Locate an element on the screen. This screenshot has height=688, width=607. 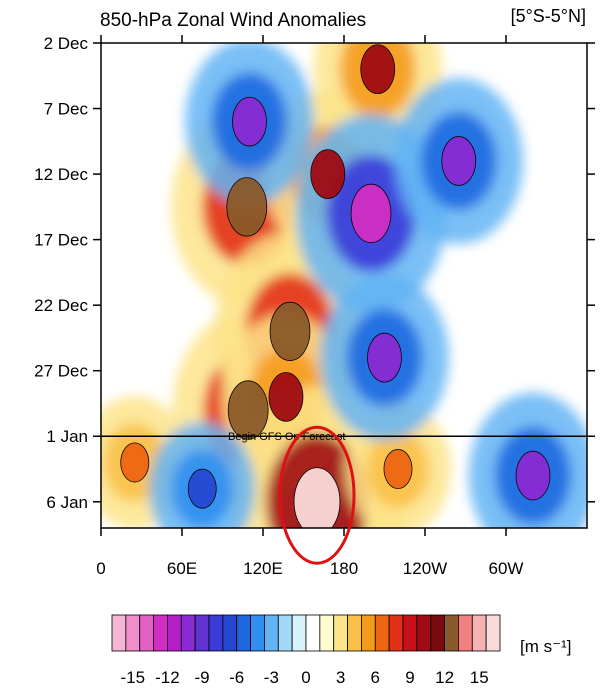
y-tick-label: 2 Dec is located at coordinates (66, 43).